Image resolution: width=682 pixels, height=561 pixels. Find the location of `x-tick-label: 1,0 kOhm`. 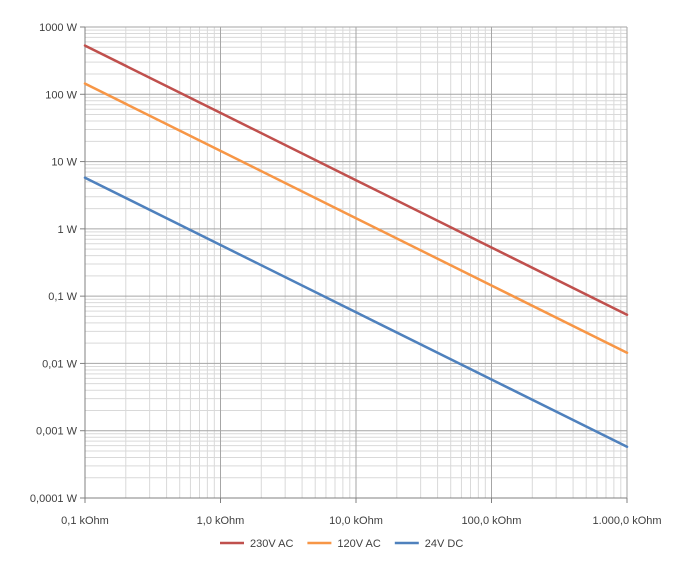

x-tick-label: 1,0 kOhm is located at coordinates (221, 521).